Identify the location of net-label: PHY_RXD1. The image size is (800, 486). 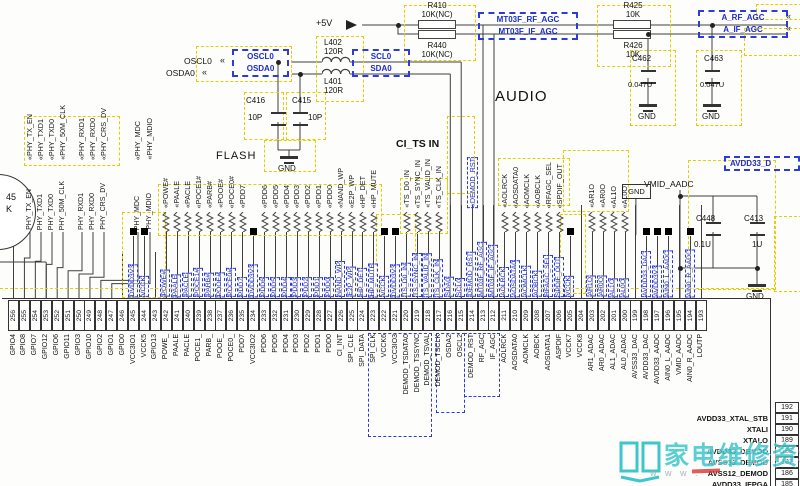
(81, 211).